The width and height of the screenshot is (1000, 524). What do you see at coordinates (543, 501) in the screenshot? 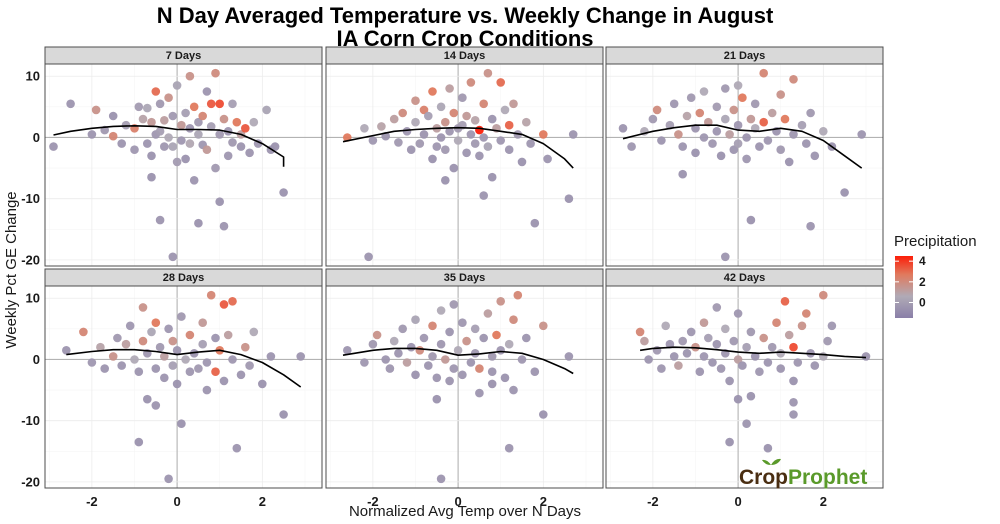
I see `x-tick-label: 2` at bounding box center [543, 501].